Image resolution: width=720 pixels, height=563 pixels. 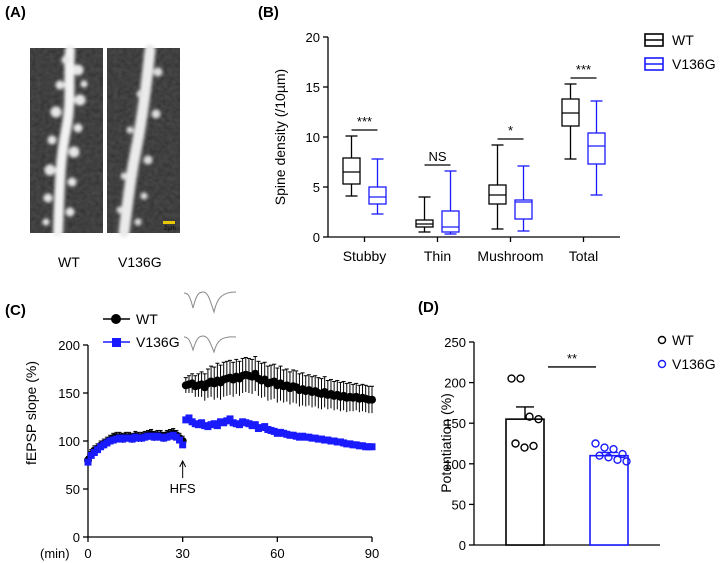 What do you see at coordinates (510, 130) in the screenshot?
I see `b-sig-label: *` at bounding box center [510, 130].